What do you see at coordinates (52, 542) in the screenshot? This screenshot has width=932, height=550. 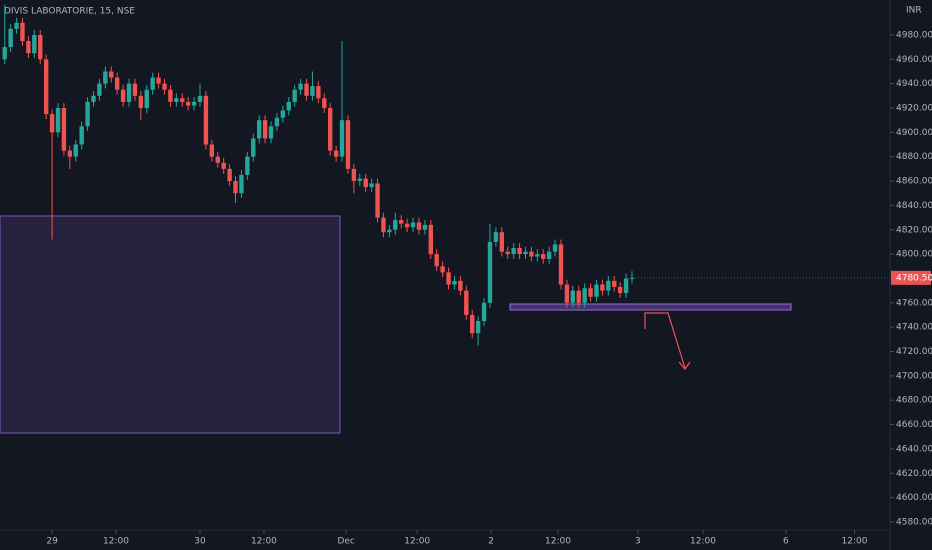 I see `x-tick-label: 29` at bounding box center [52, 542].